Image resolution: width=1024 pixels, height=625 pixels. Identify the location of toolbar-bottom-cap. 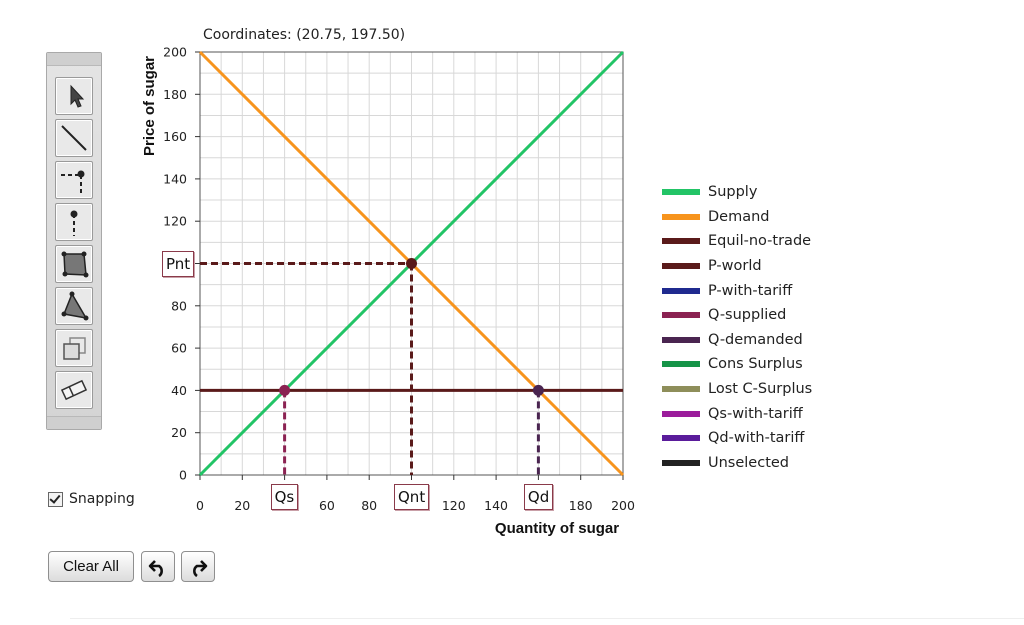
(74, 422).